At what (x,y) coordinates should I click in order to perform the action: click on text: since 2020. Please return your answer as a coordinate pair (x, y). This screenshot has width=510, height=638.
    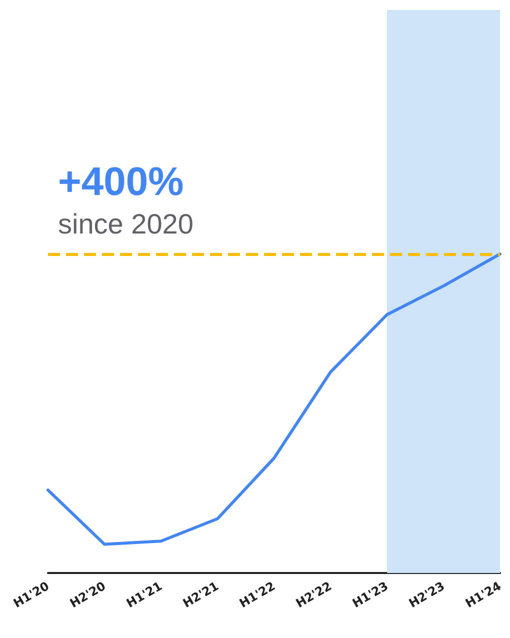
    Looking at the image, I should click on (126, 224).